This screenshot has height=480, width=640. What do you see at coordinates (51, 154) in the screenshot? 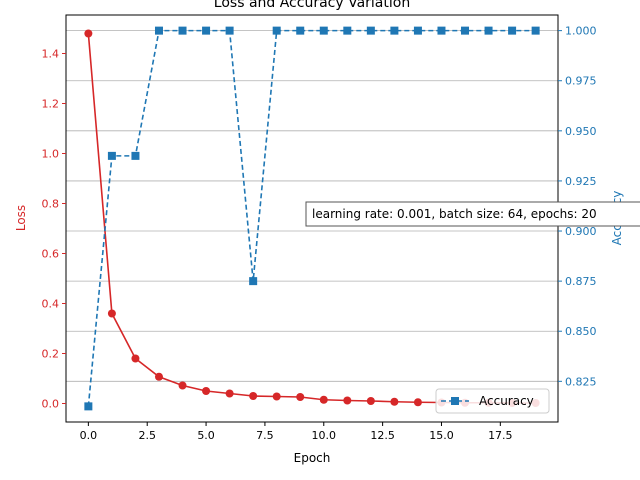
I see `left-y-tick-label: 1.0` at bounding box center [51, 154].